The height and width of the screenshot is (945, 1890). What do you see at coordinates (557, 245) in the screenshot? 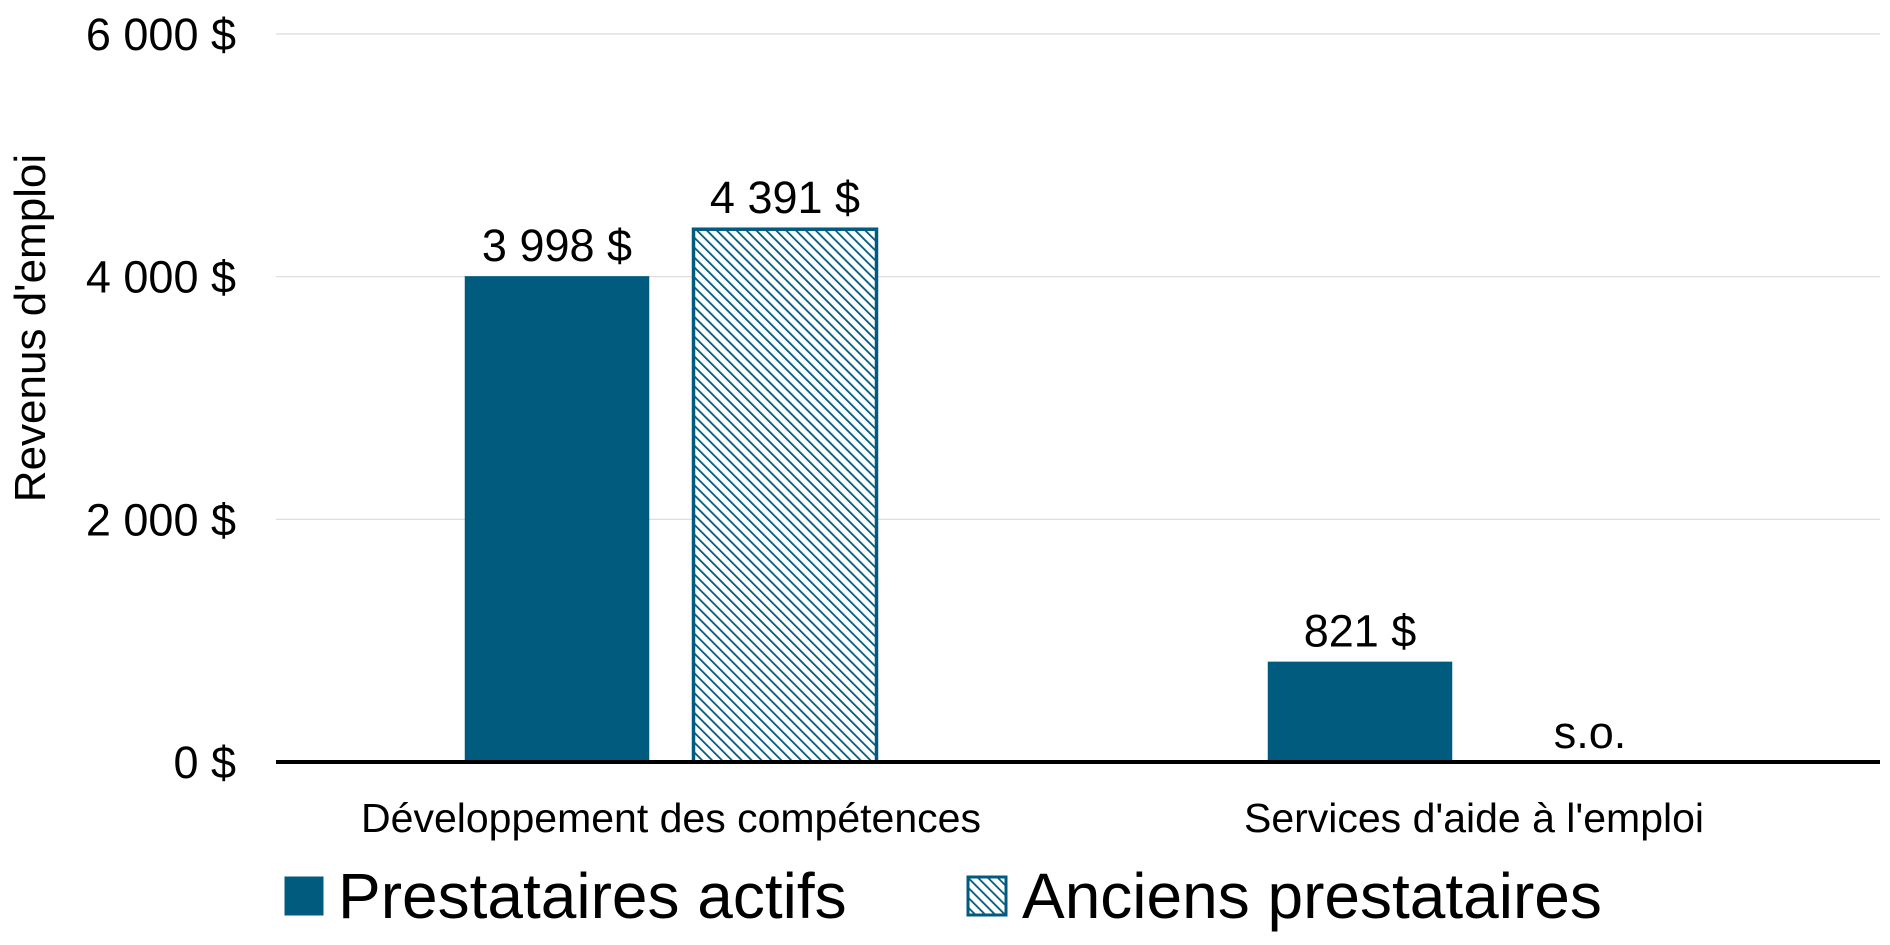
I see `data-label-prestataires-actifs-developpement-des-competences: 3 998 $` at bounding box center [557, 245].